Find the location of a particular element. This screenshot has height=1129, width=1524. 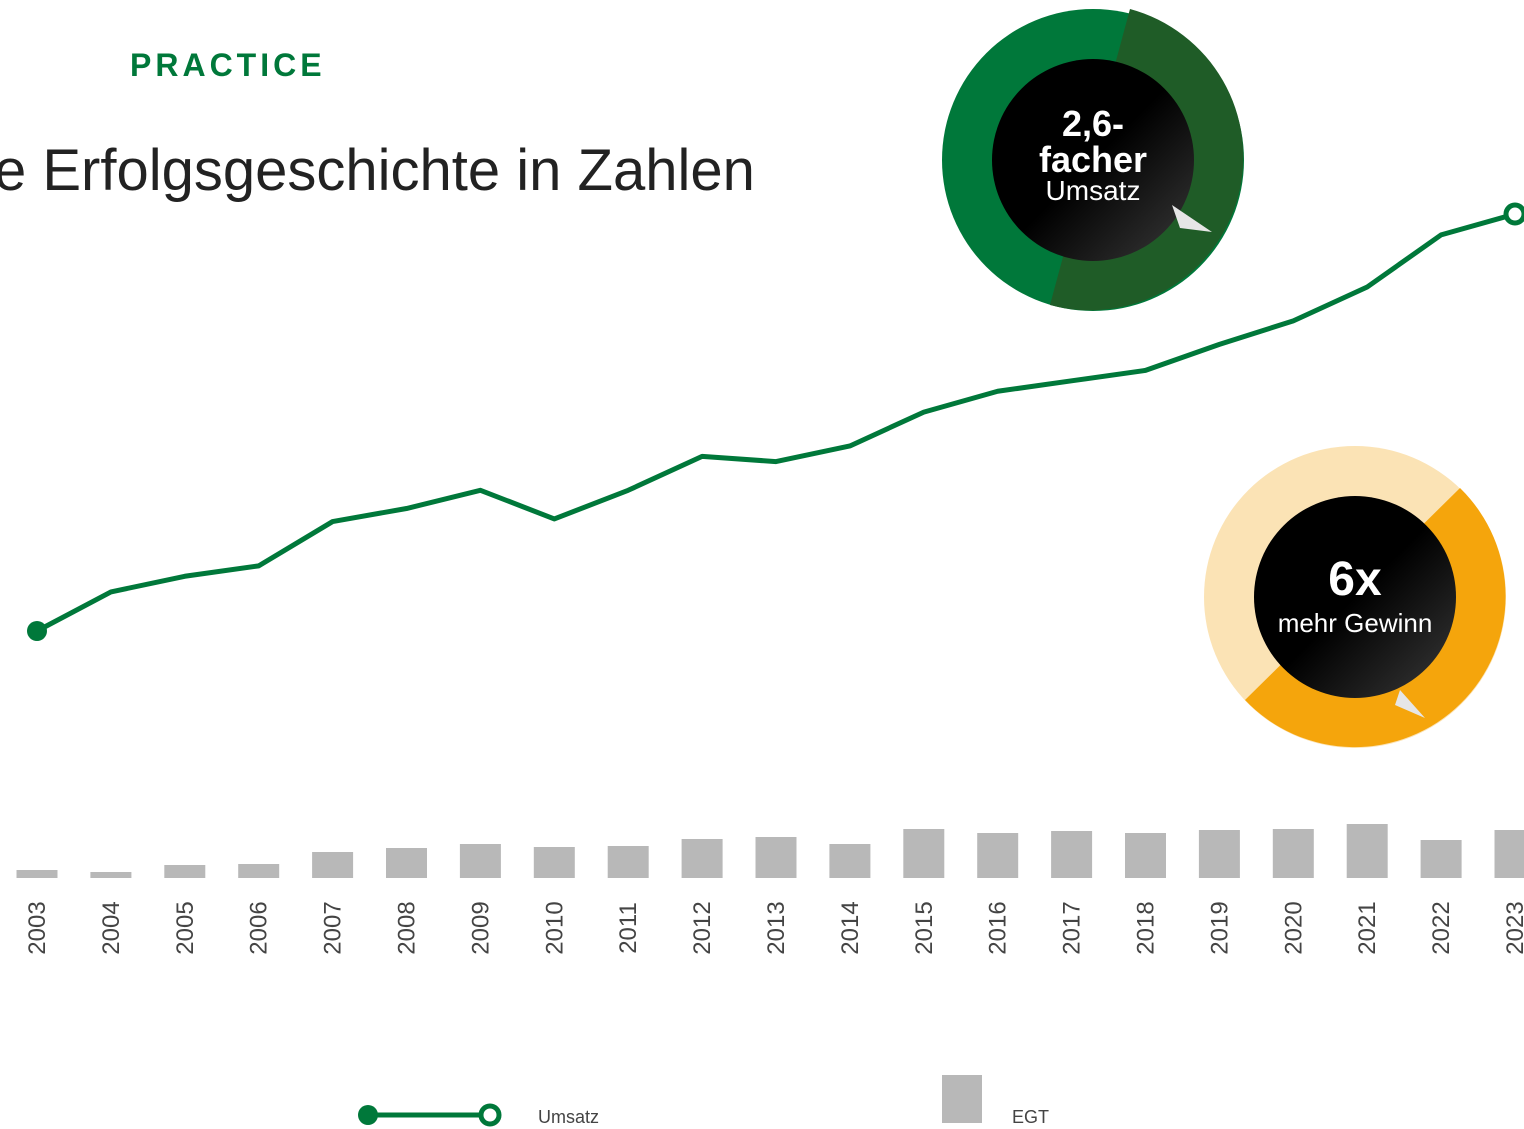

badge-text: Umsatz is located at coordinates (1093, 190).